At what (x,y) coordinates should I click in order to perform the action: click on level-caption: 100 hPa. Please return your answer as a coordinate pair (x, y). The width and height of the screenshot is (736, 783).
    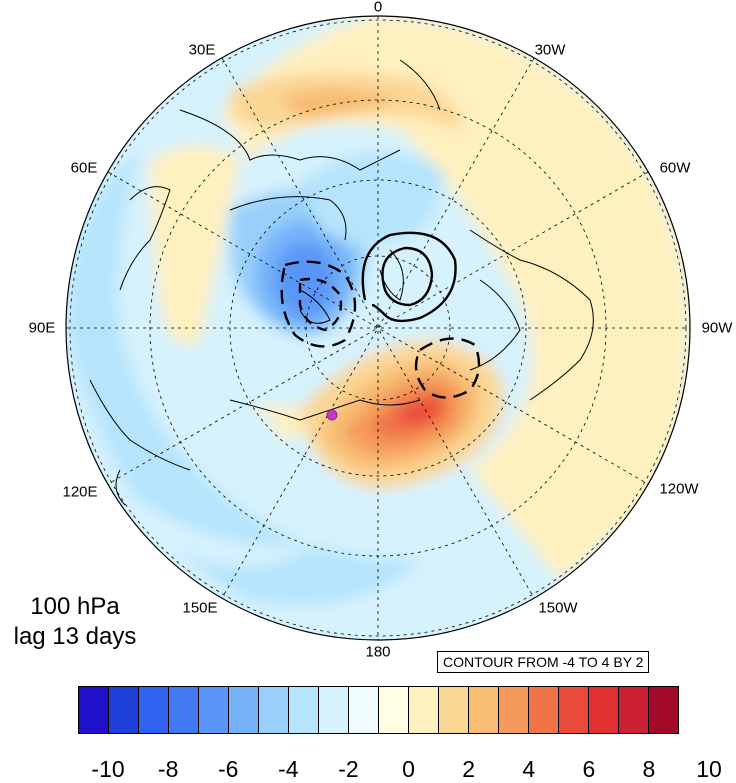
    Looking at the image, I should click on (75, 606).